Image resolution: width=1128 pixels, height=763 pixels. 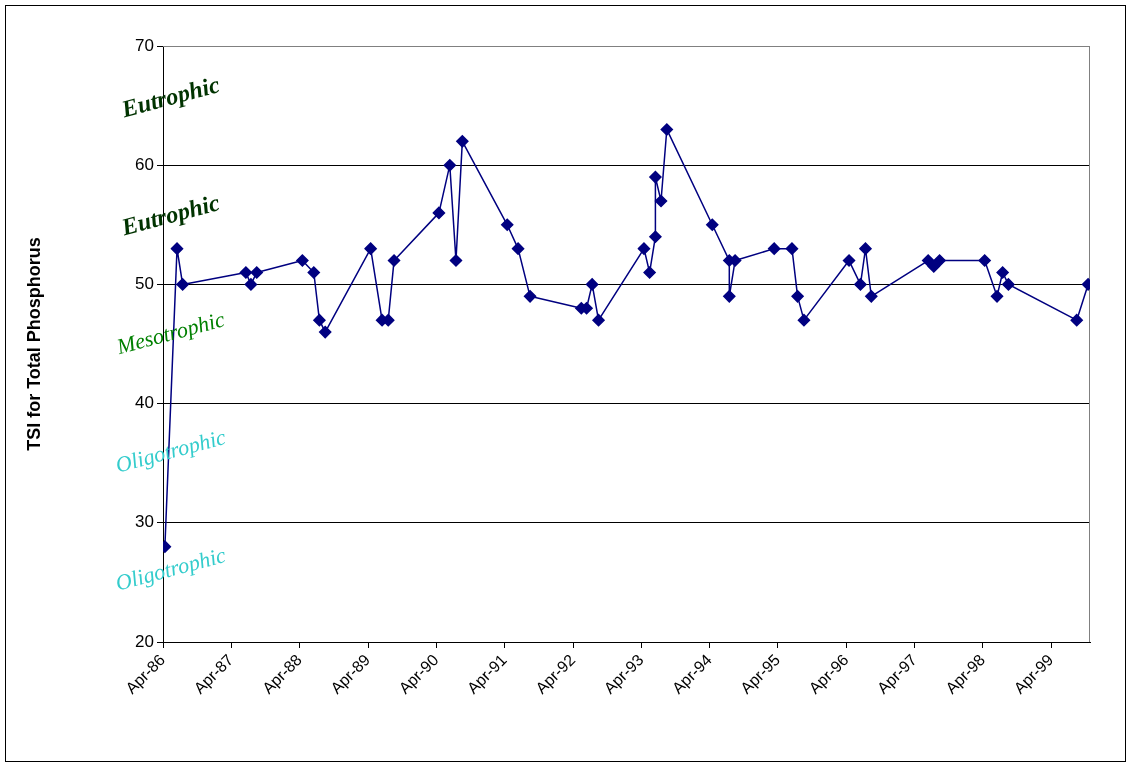 I want to click on y-tick-label: 50, so click(x=144, y=284).